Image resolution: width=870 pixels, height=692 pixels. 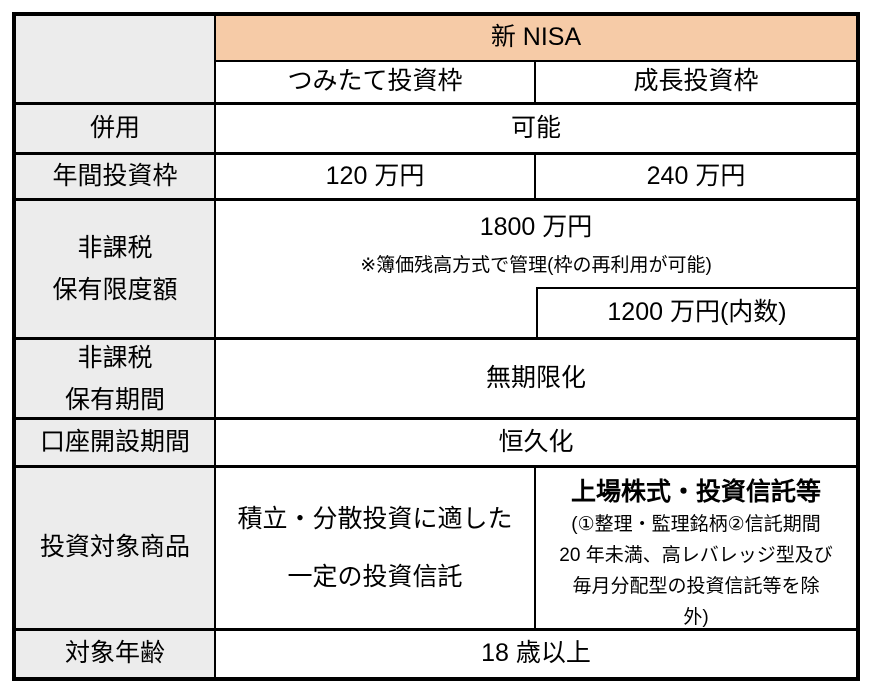 I want to click on account-period-value-text: 恒久化, so click(x=536, y=441).